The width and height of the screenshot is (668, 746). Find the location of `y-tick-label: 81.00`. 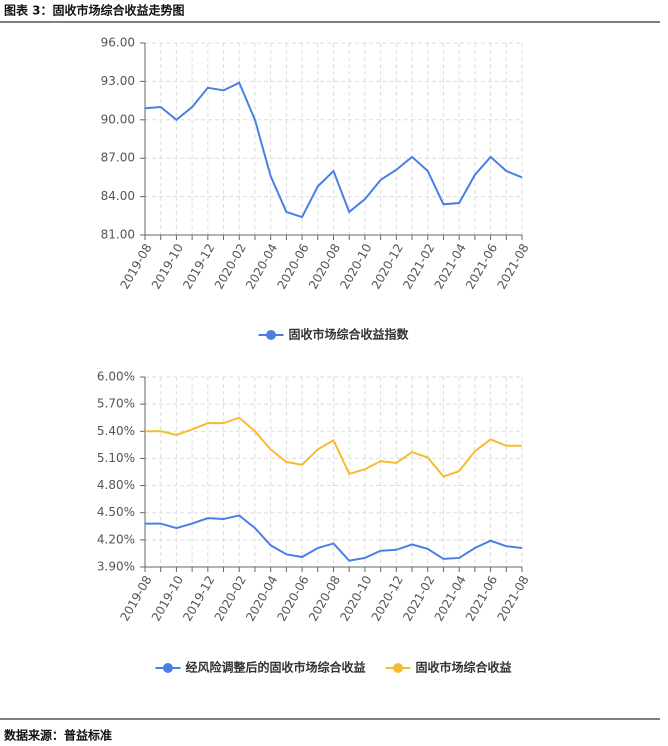

y-tick-label: 81.00 is located at coordinates (118, 235).